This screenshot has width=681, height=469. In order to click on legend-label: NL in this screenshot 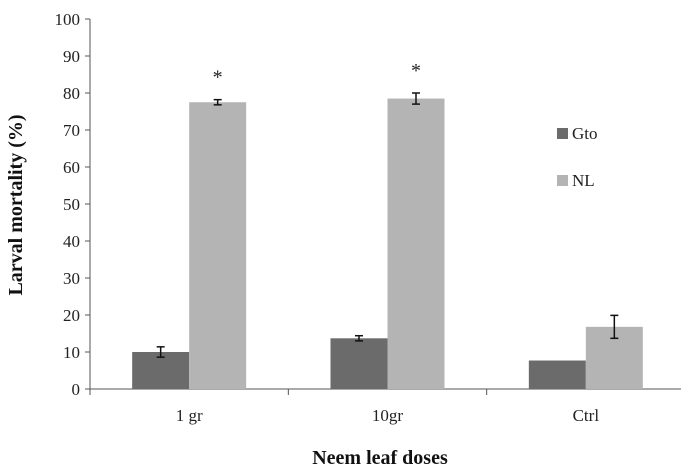, I will do `click(583, 180)`.